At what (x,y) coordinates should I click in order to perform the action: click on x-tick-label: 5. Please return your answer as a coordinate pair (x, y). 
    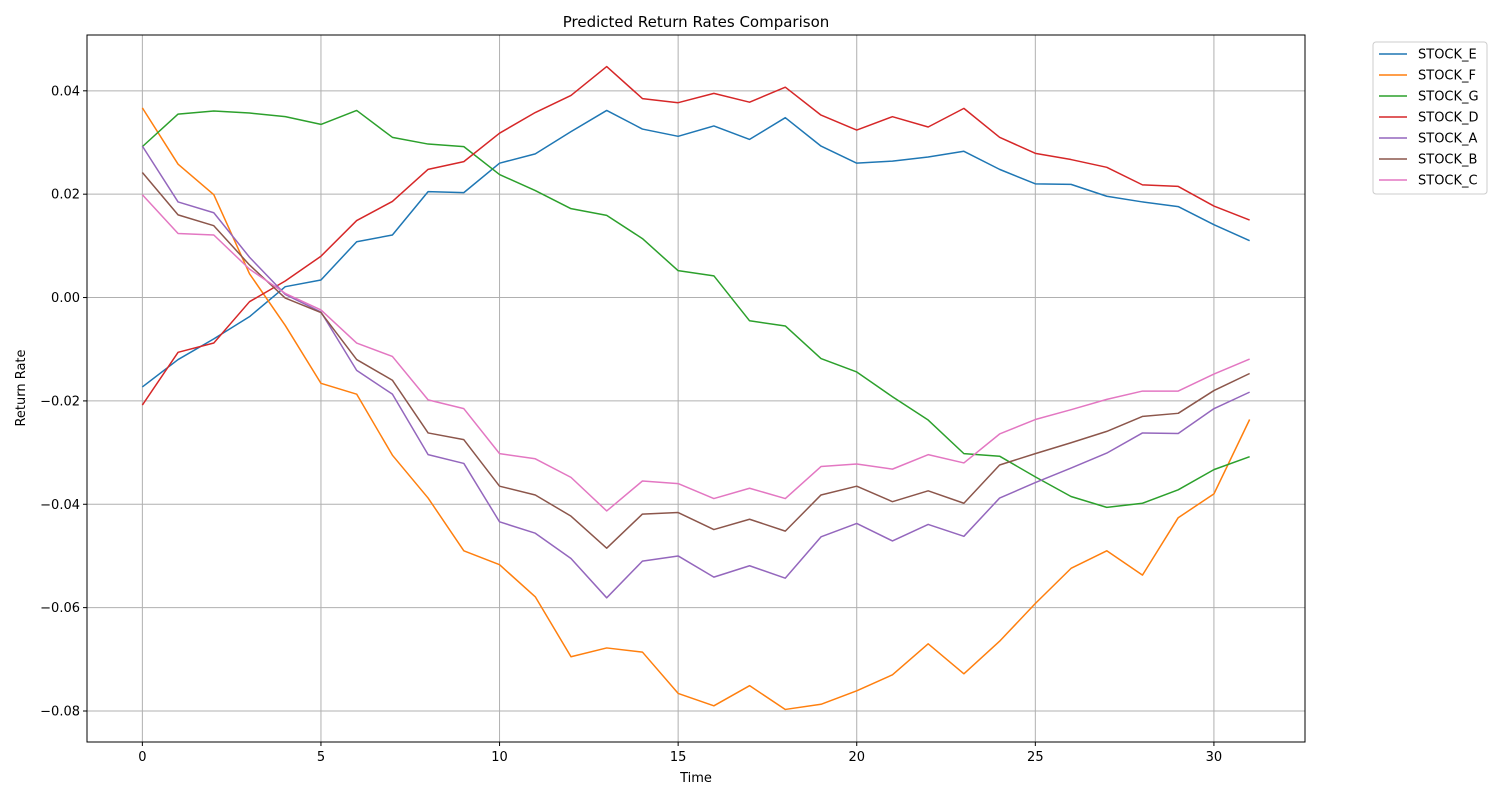
    Looking at the image, I should click on (321, 757).